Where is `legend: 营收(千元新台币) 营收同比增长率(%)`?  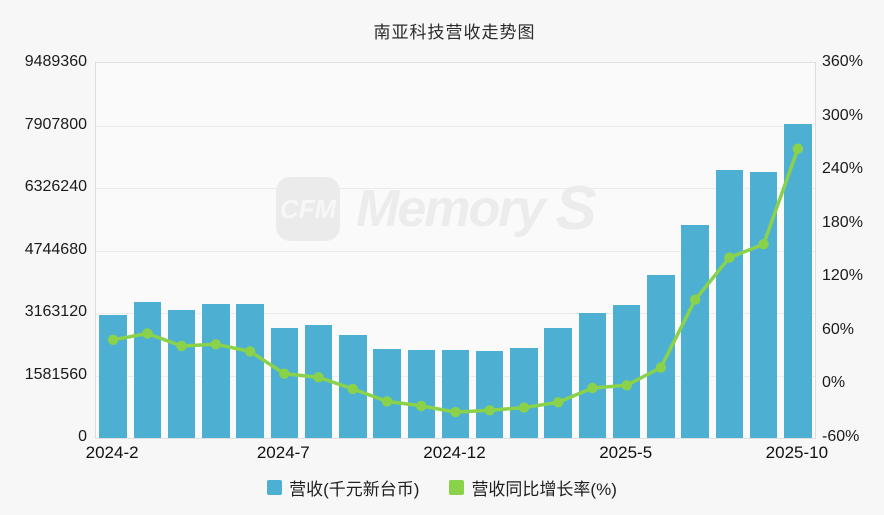
legend: 营收(千元新台币) 营收同比增长率(%) is located at coordinates (442, 487).